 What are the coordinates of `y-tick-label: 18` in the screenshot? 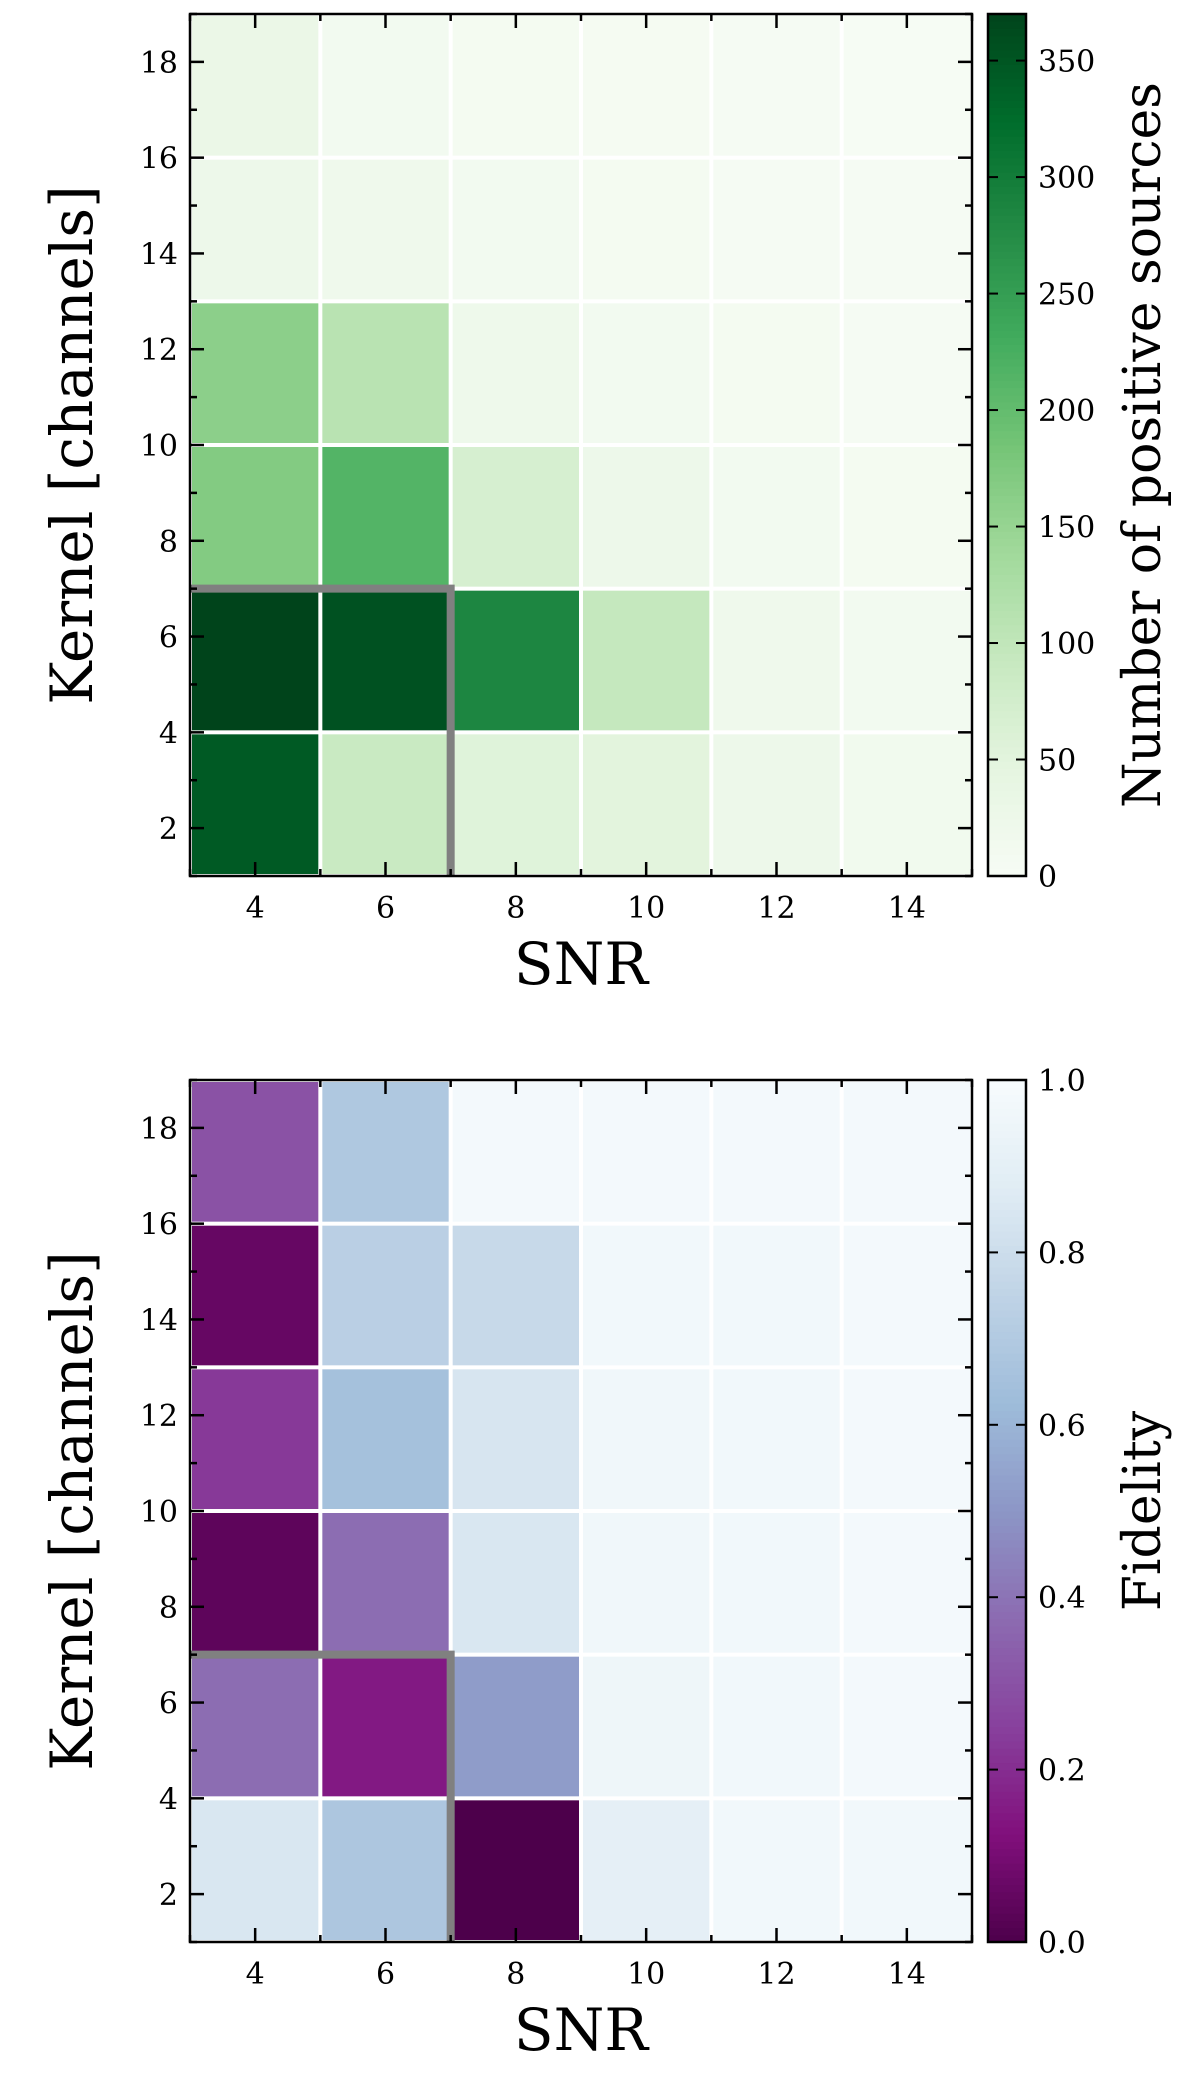 It's located at (159, 1129).